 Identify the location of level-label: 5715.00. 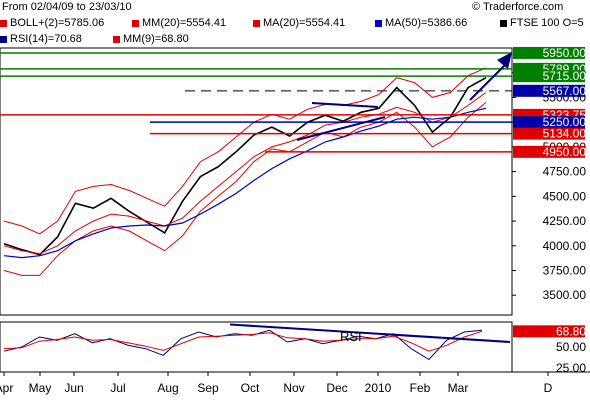
(565, 76).